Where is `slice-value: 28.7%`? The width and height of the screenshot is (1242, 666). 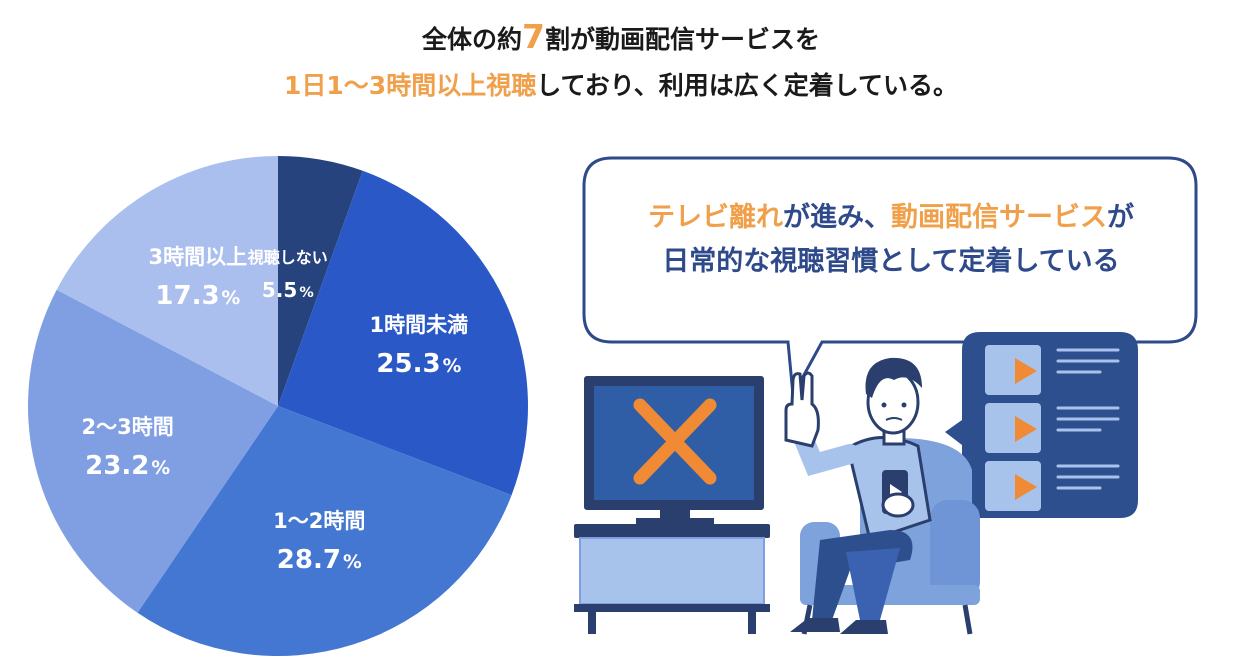
slice-value: 28.7% is located at coordinates (319, 559).